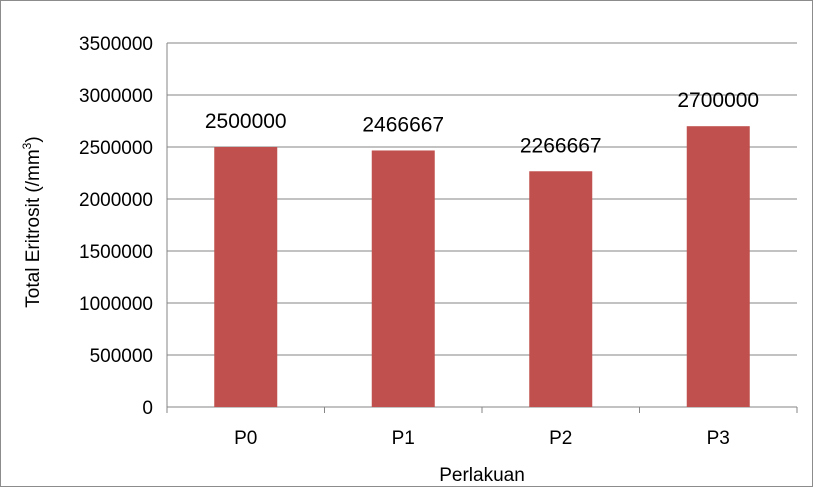 The image size is (815, 489). I want to click on x-axis-title: Perlakuan, so click(482, 475).